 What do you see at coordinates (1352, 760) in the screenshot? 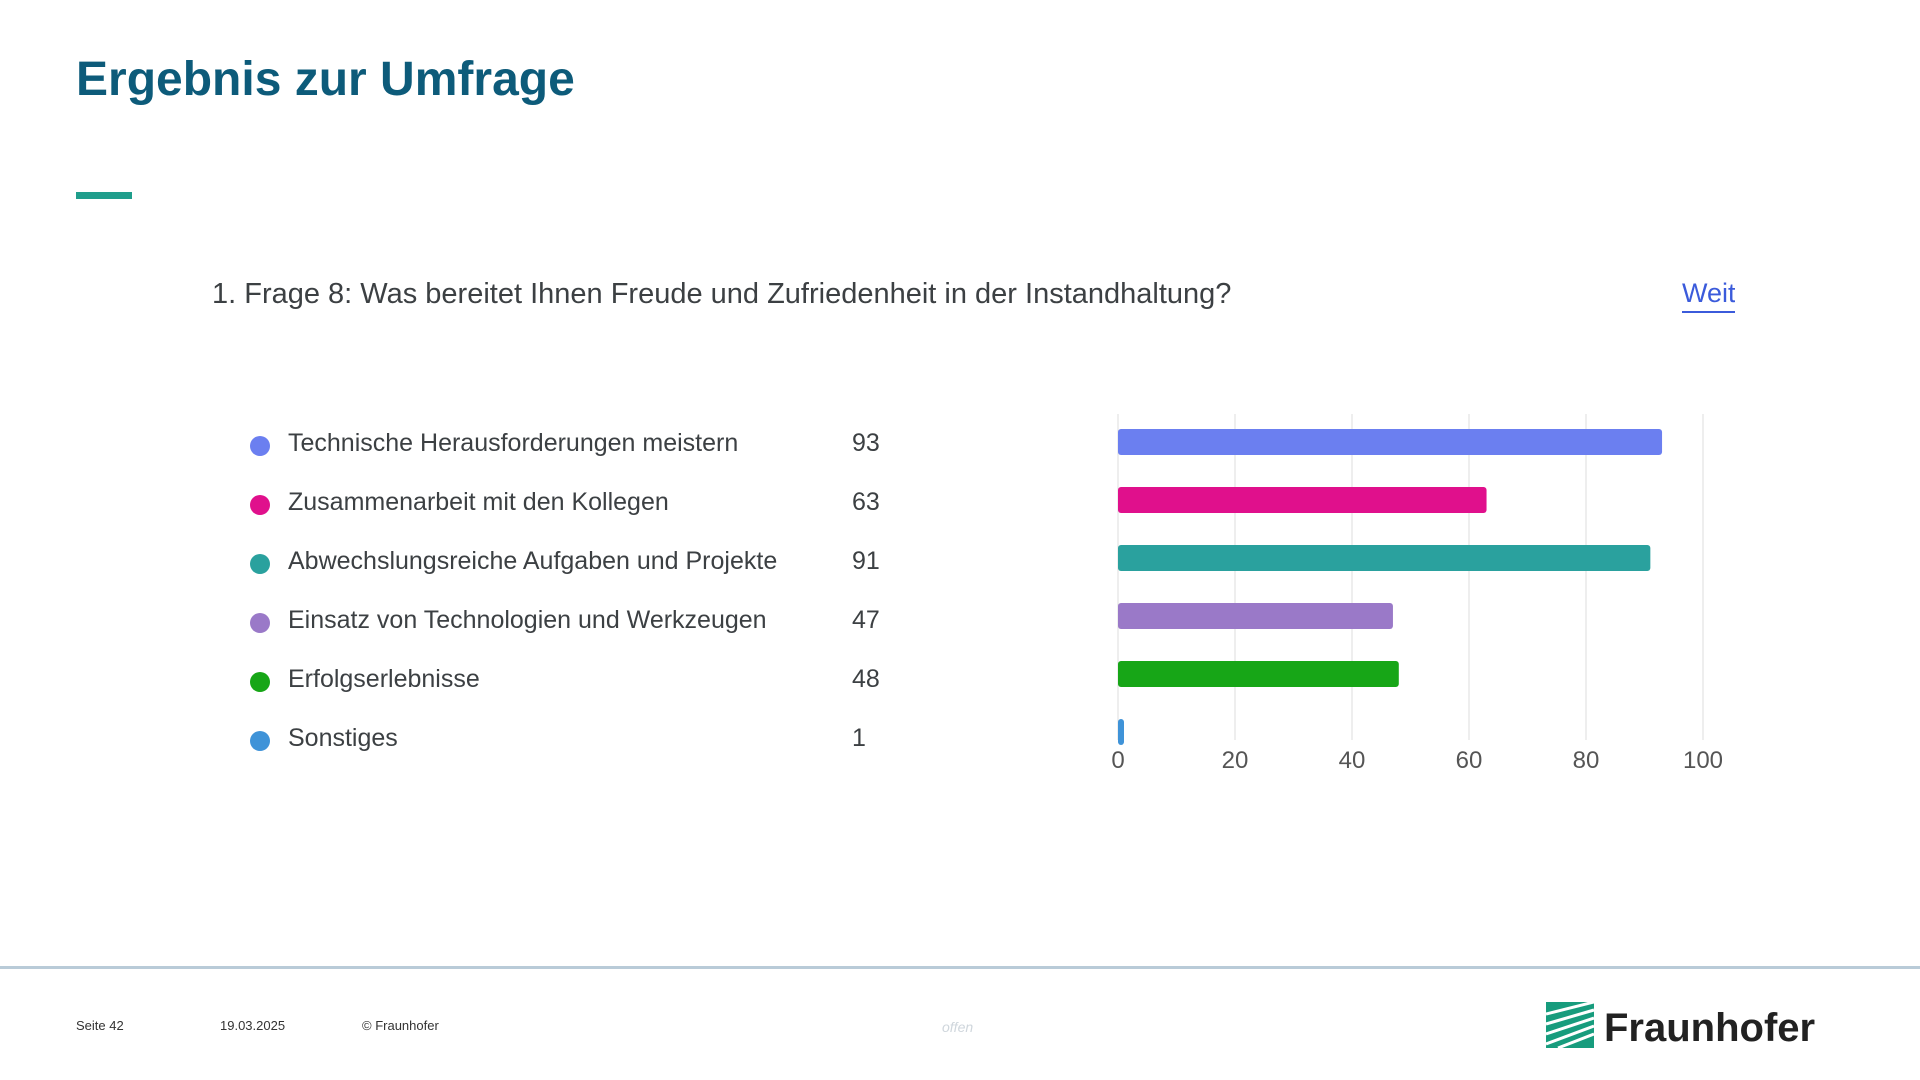
I see `x-tick-label: 40` at bounding box center [1352, 760].